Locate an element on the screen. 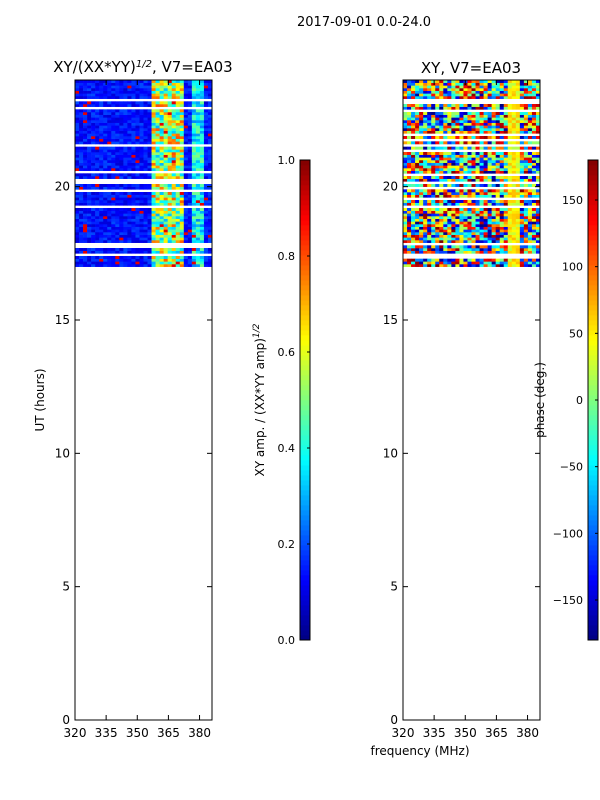  phase-colorbar-label: phase (deg.) is located at coordinates (540, 400).